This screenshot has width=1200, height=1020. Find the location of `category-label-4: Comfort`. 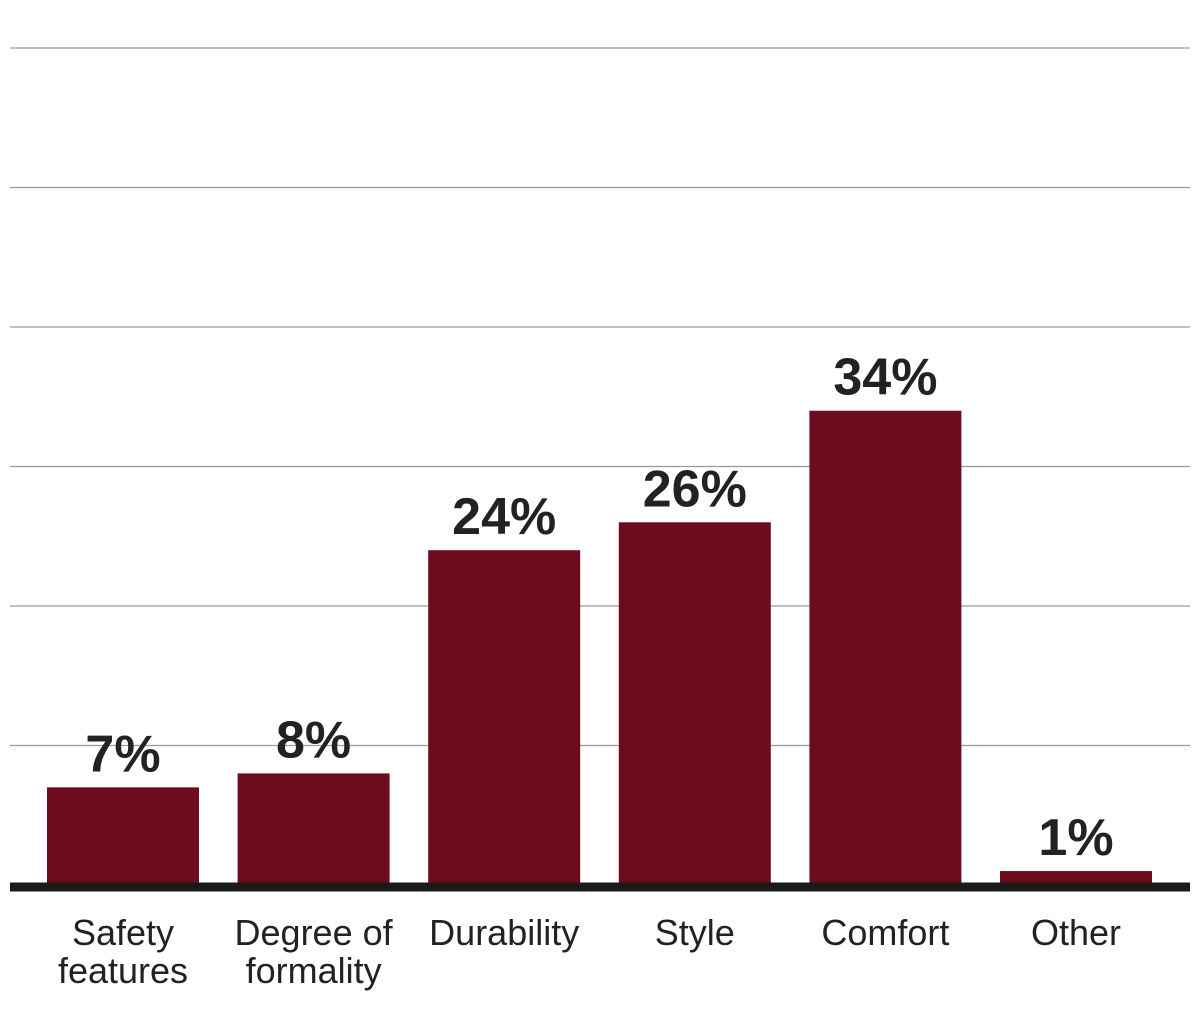

category-label-4: Comfort is located at coordinates (885, 932).